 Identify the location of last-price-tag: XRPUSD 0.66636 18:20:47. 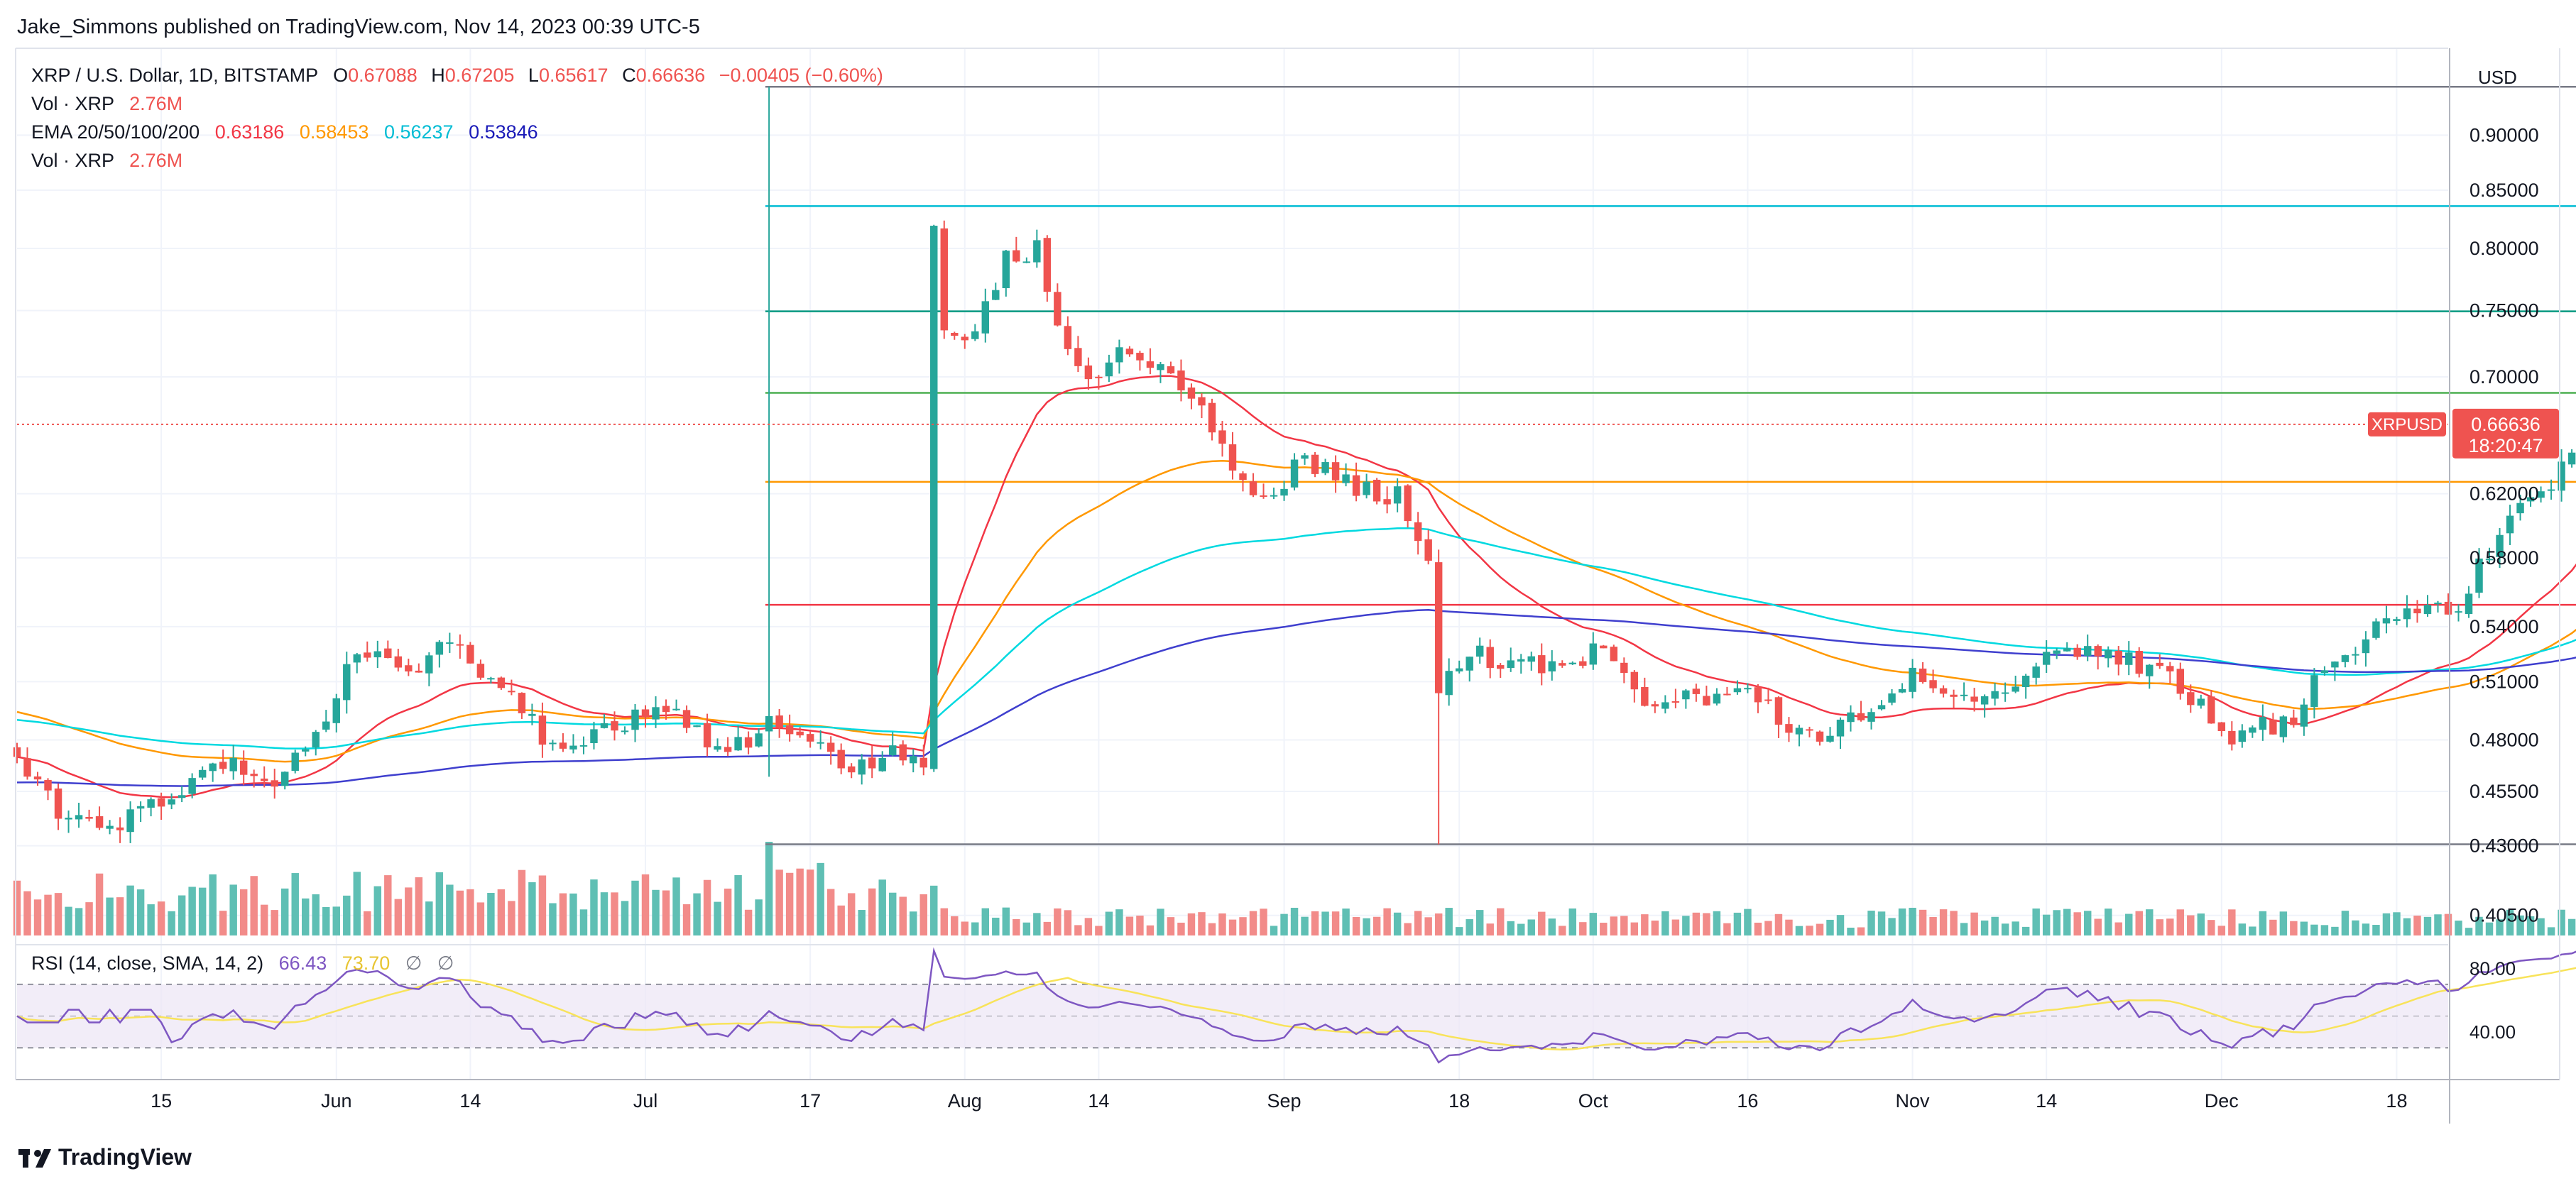
(2463, 433).